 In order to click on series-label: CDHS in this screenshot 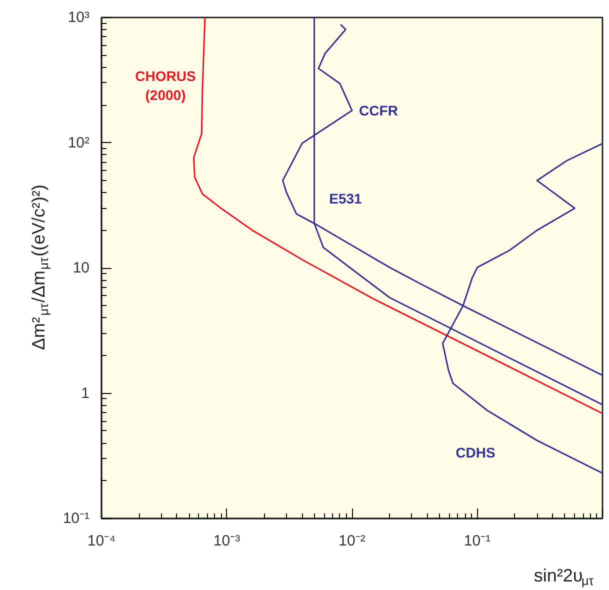, I will do `click(476, 452)`.